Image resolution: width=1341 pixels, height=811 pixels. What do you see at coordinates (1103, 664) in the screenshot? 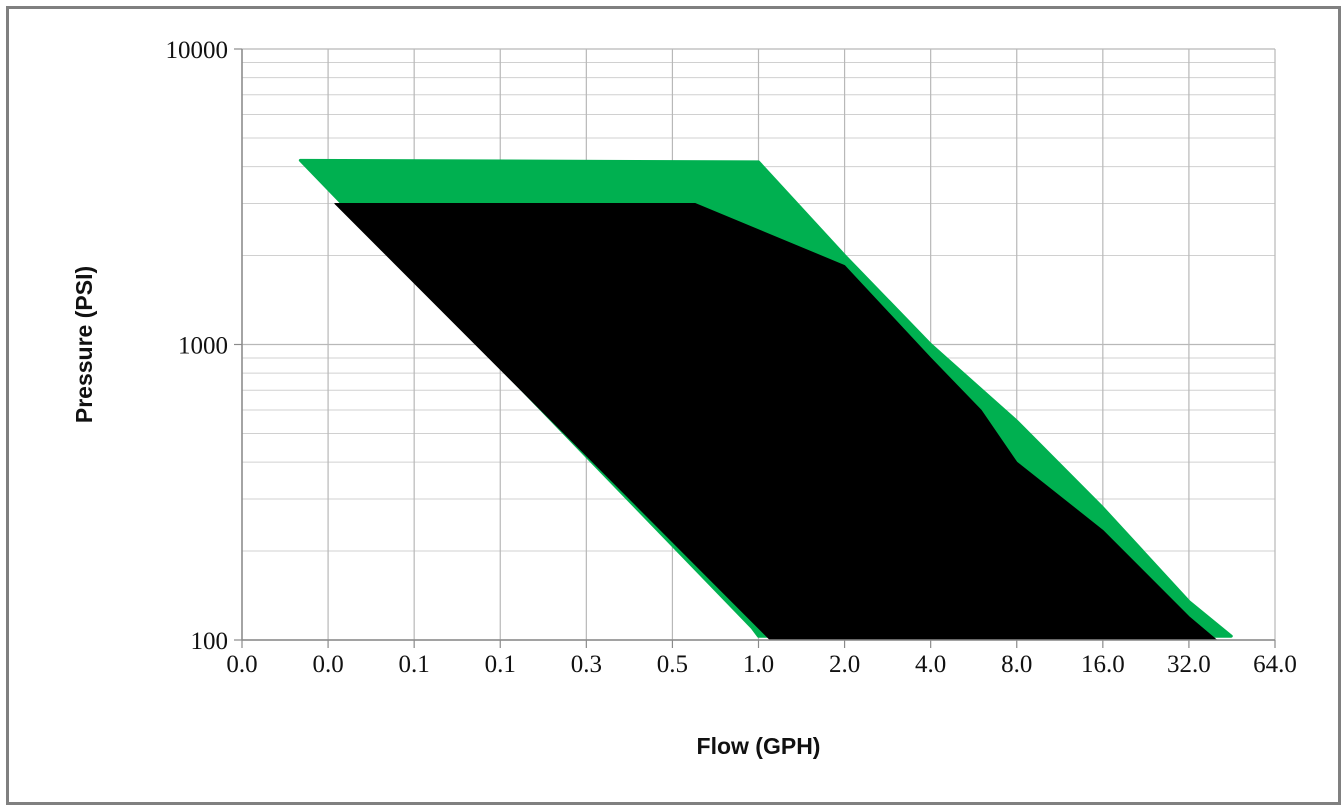
I see `x-tick-label: 16.0` at bounding box center [1103, 664].